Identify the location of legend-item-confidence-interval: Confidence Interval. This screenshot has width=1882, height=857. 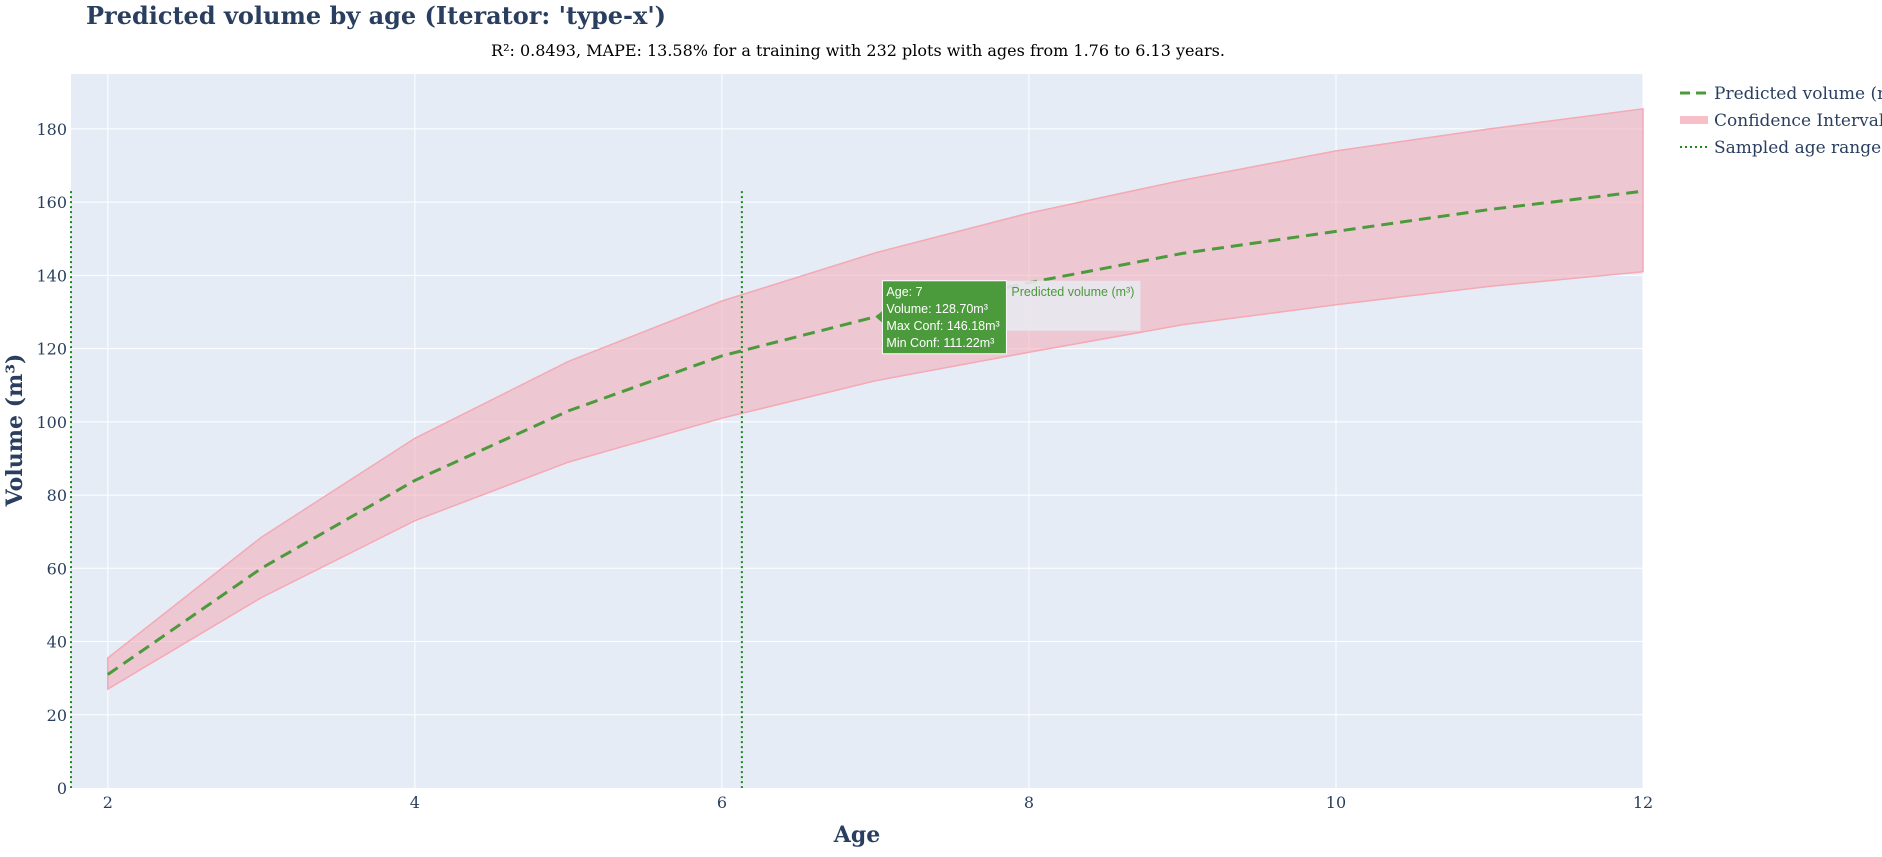
(1781, 121).